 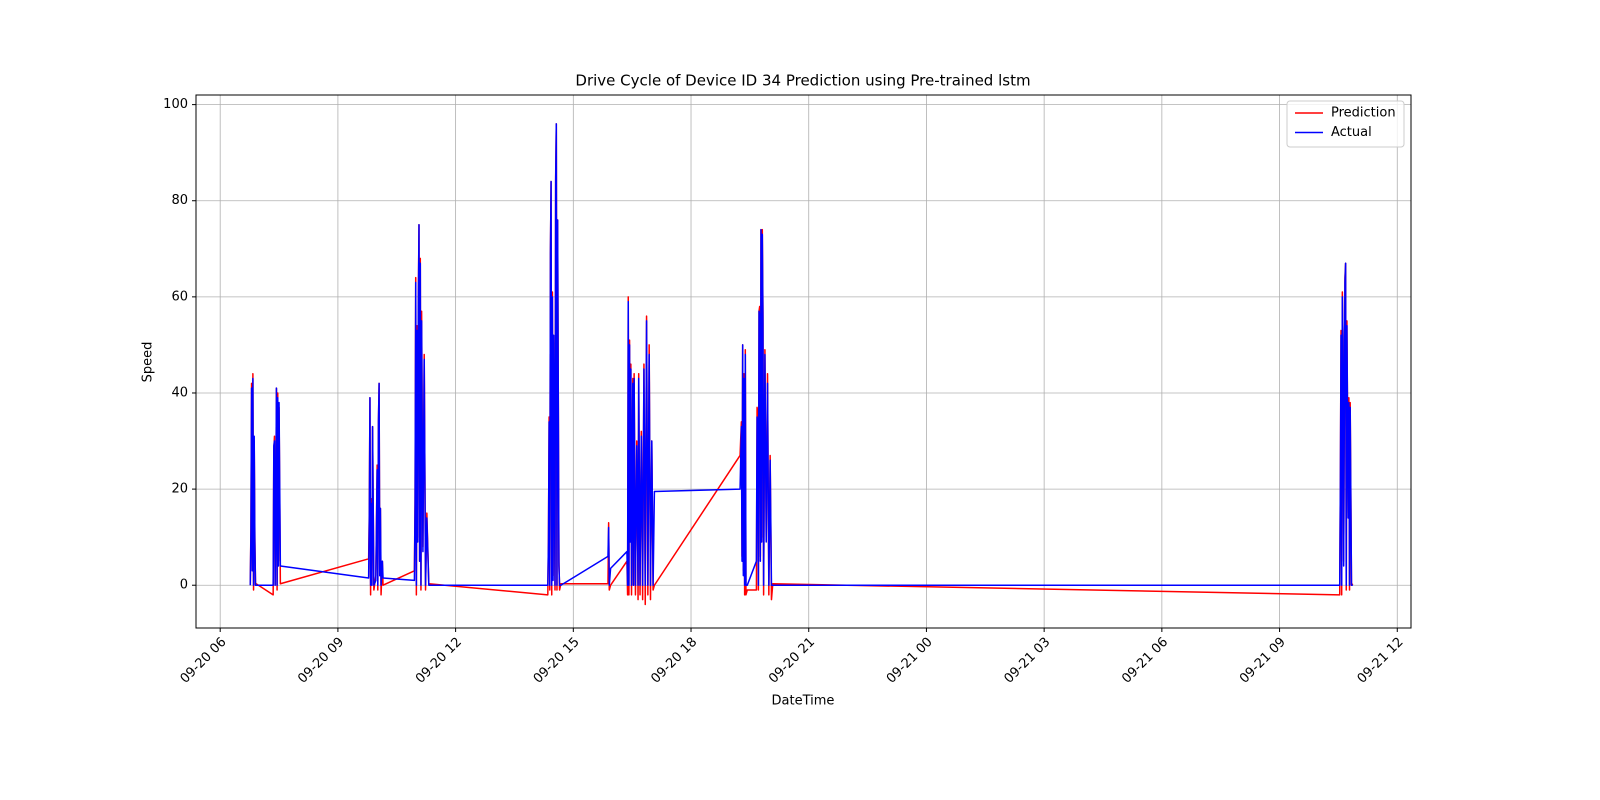 What do you see at coordinates (1351, 132) in the screenshot?
I see `legend-label: Actual` at bounding box center [1351, 132].